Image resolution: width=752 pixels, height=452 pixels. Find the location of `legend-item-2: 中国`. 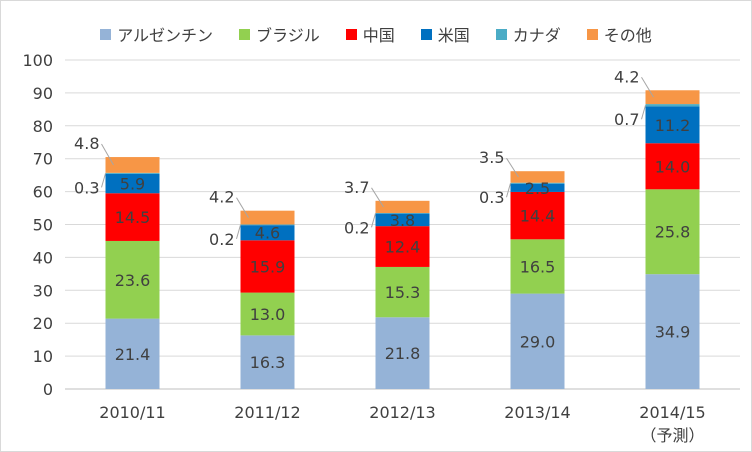

legend-item-2: 中国 is located at coordinates (370, 34).